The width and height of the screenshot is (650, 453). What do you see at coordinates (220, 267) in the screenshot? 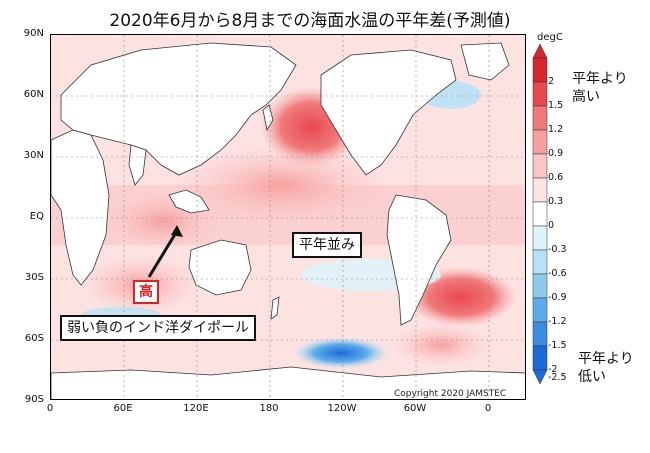
I see `australia` at bounding box center [220, 267].